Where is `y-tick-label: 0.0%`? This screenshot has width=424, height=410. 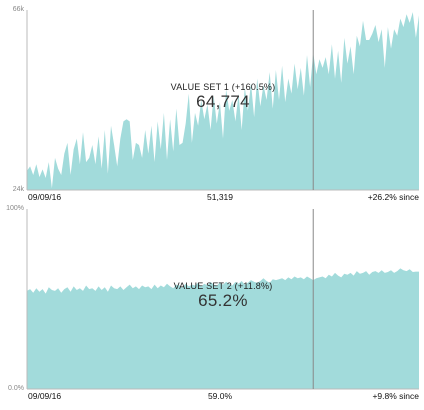
y-tick-label: 0.0% is located at coordinates (16, 388).